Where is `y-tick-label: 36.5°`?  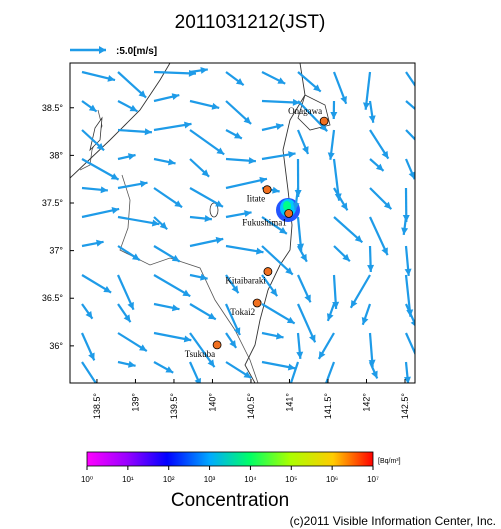
y-tick-label: 36.5° is located at coordinates (53, 298).